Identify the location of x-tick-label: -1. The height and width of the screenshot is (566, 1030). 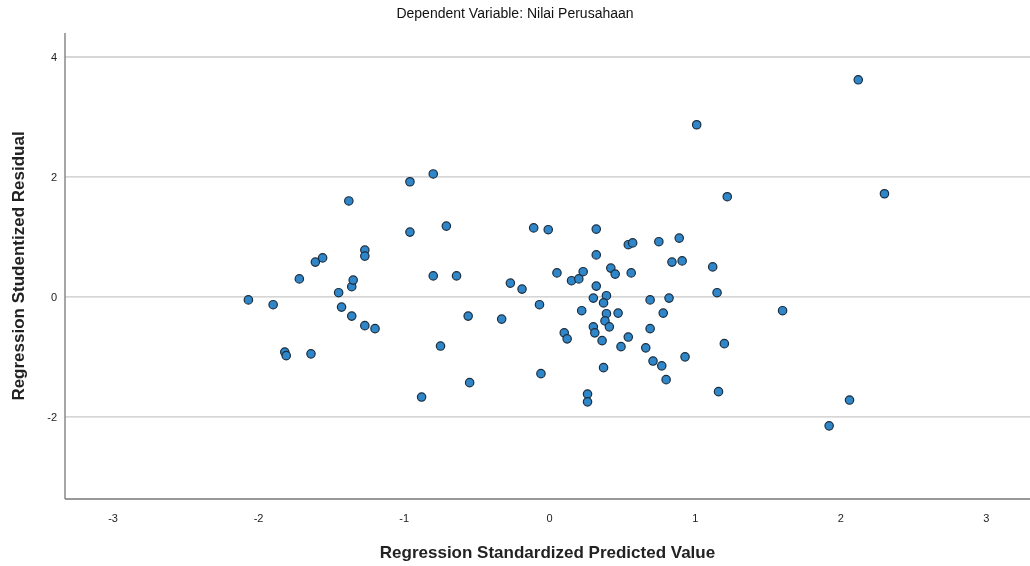
(404, 518).